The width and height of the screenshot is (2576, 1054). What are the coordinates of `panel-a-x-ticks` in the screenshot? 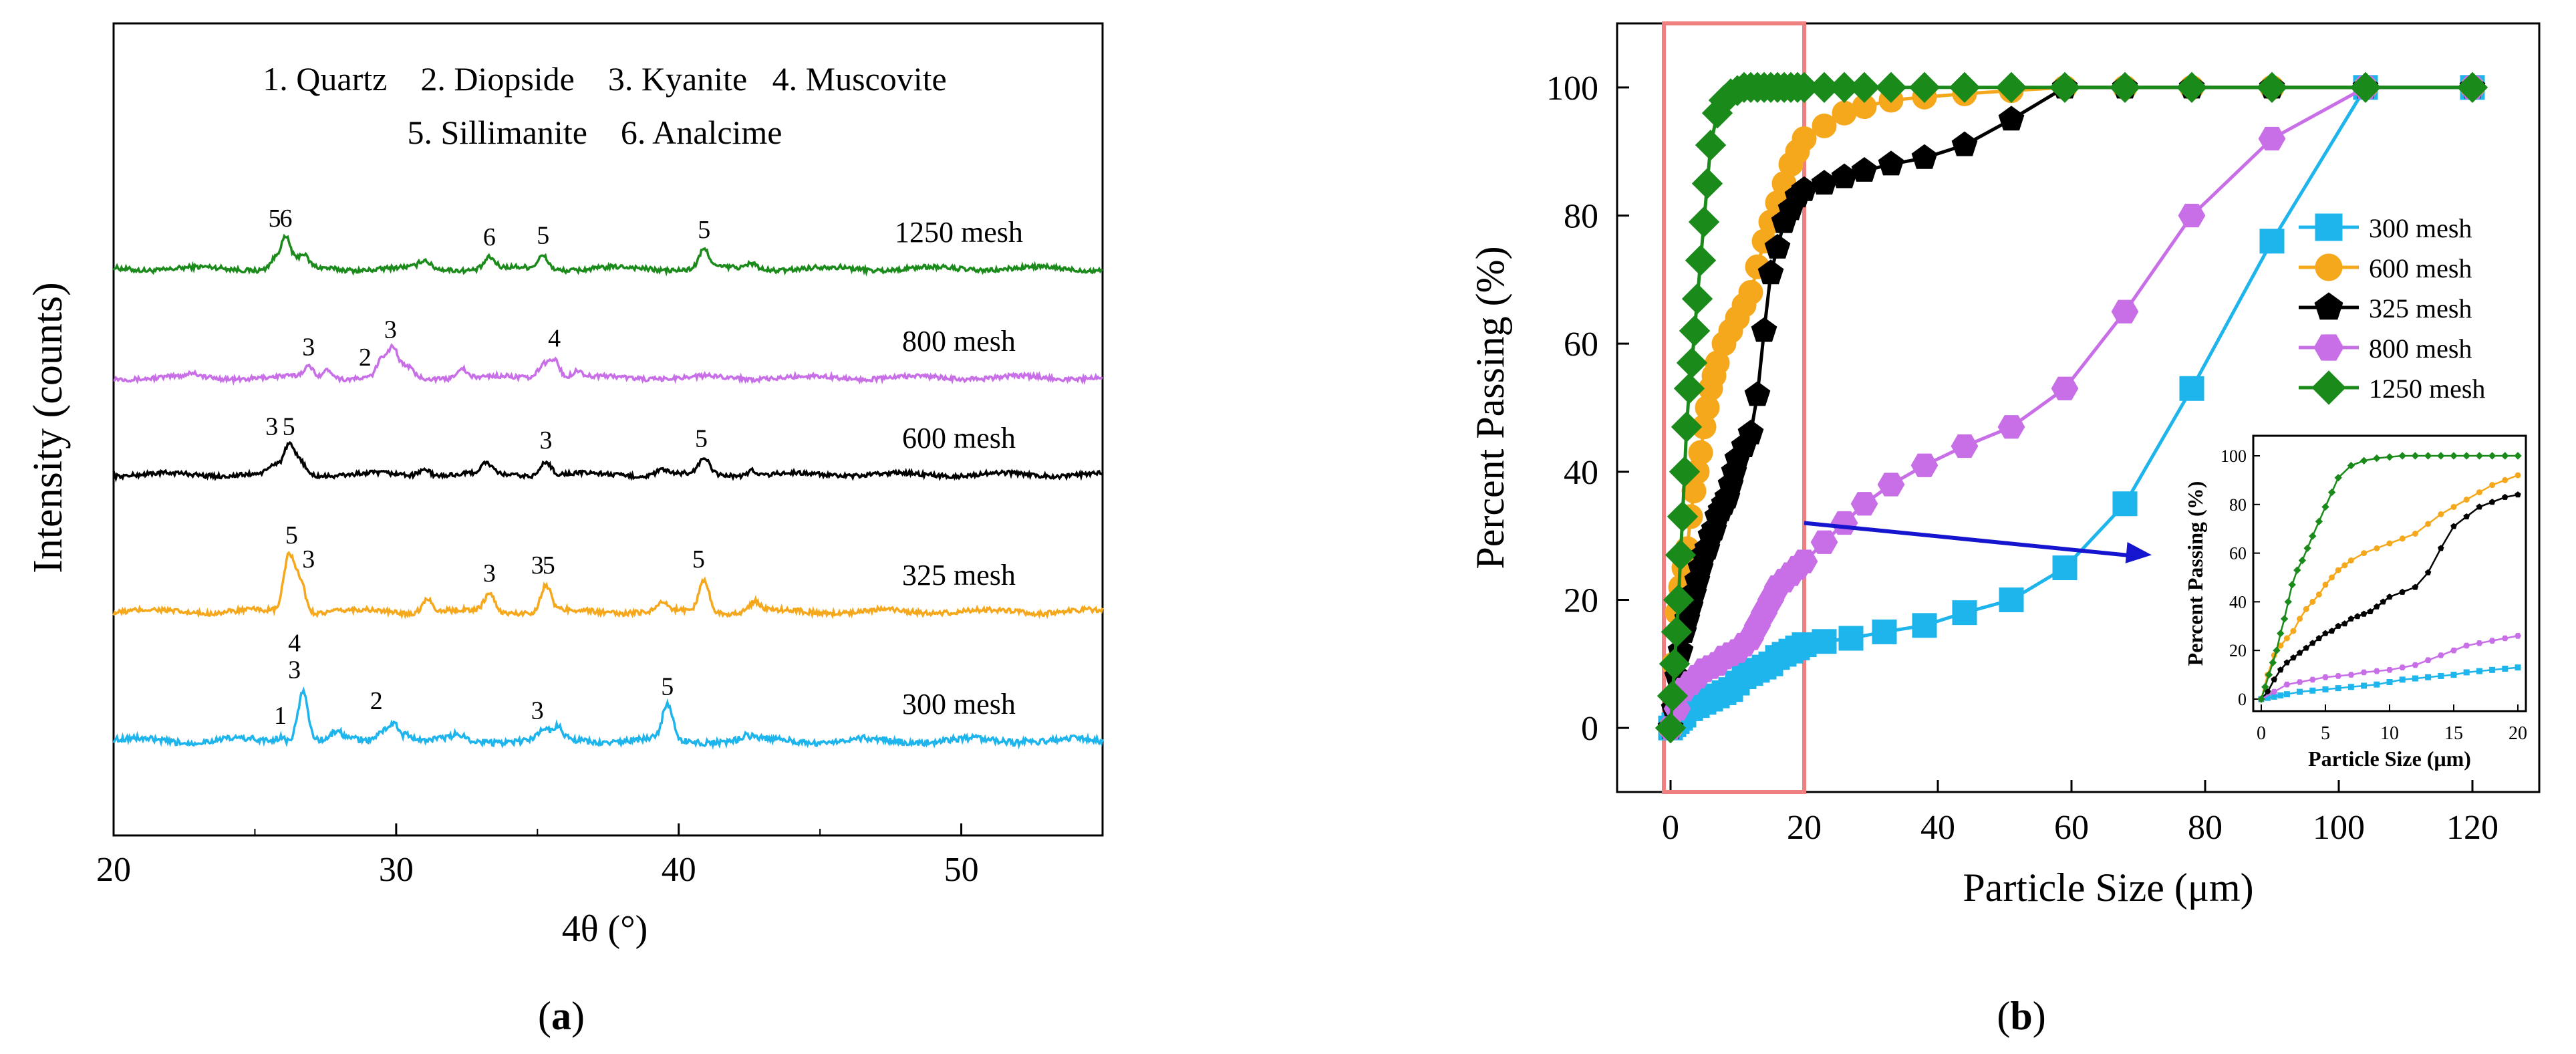 It's located at (607, 829).